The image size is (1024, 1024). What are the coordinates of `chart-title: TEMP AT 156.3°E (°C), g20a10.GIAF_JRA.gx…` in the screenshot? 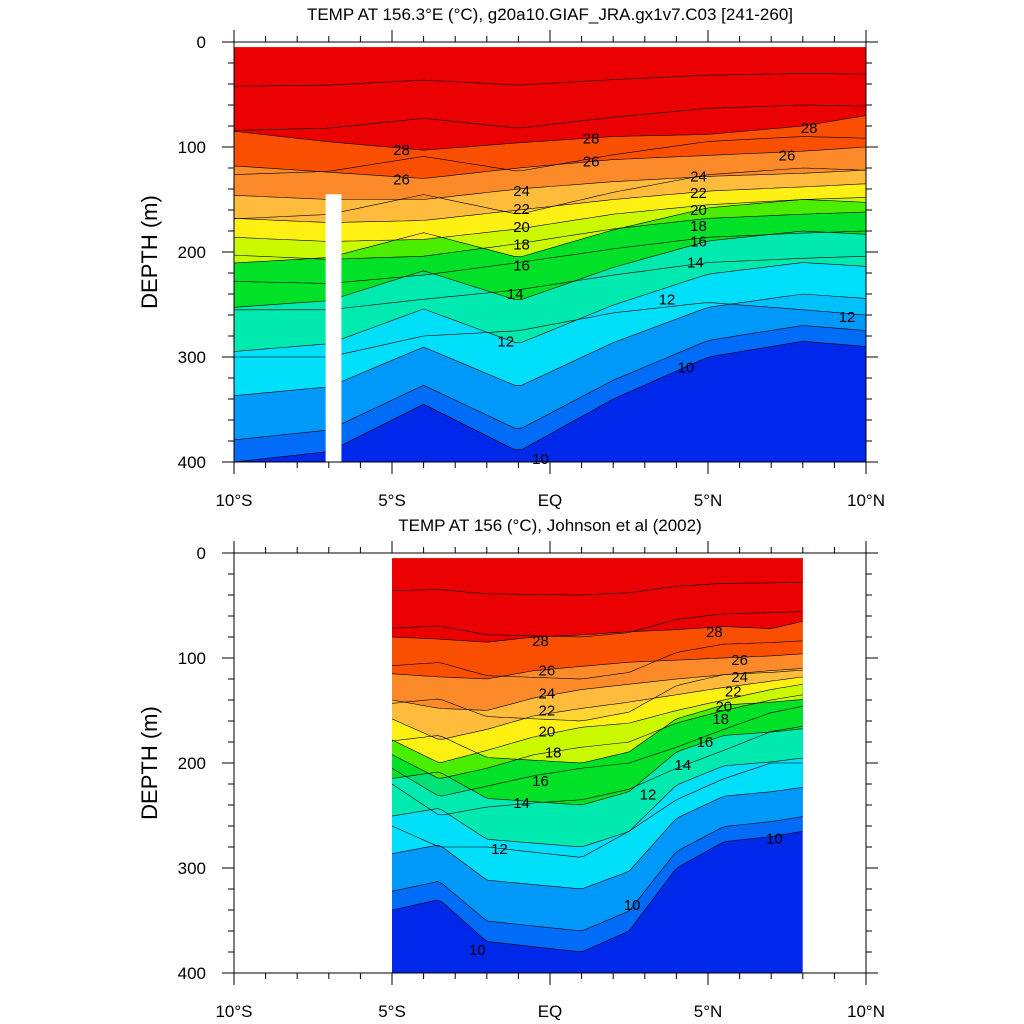 It's located at (550, 14).